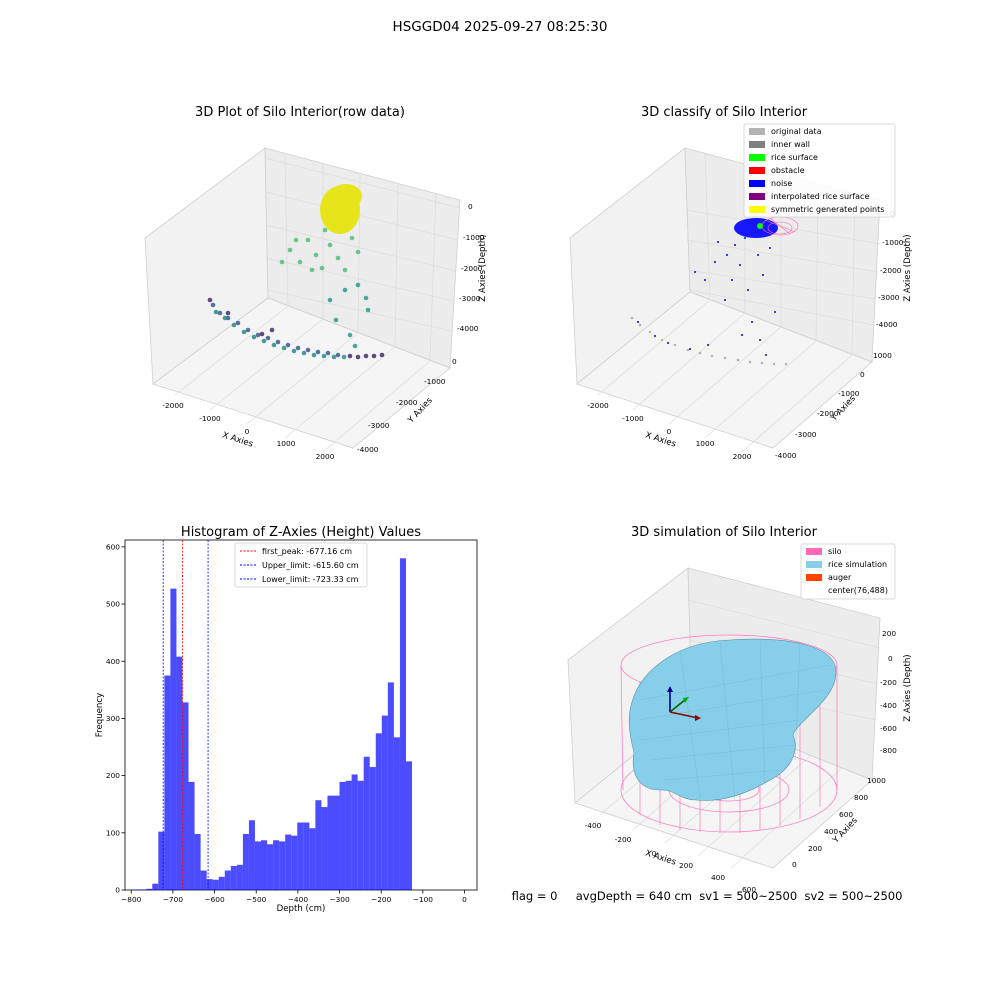 The height and width of the screenshot is (1000, 1000). Describe the element at coordinates (472, 268) in the screenshot. I see `raw-ztick: -2000` at that location.